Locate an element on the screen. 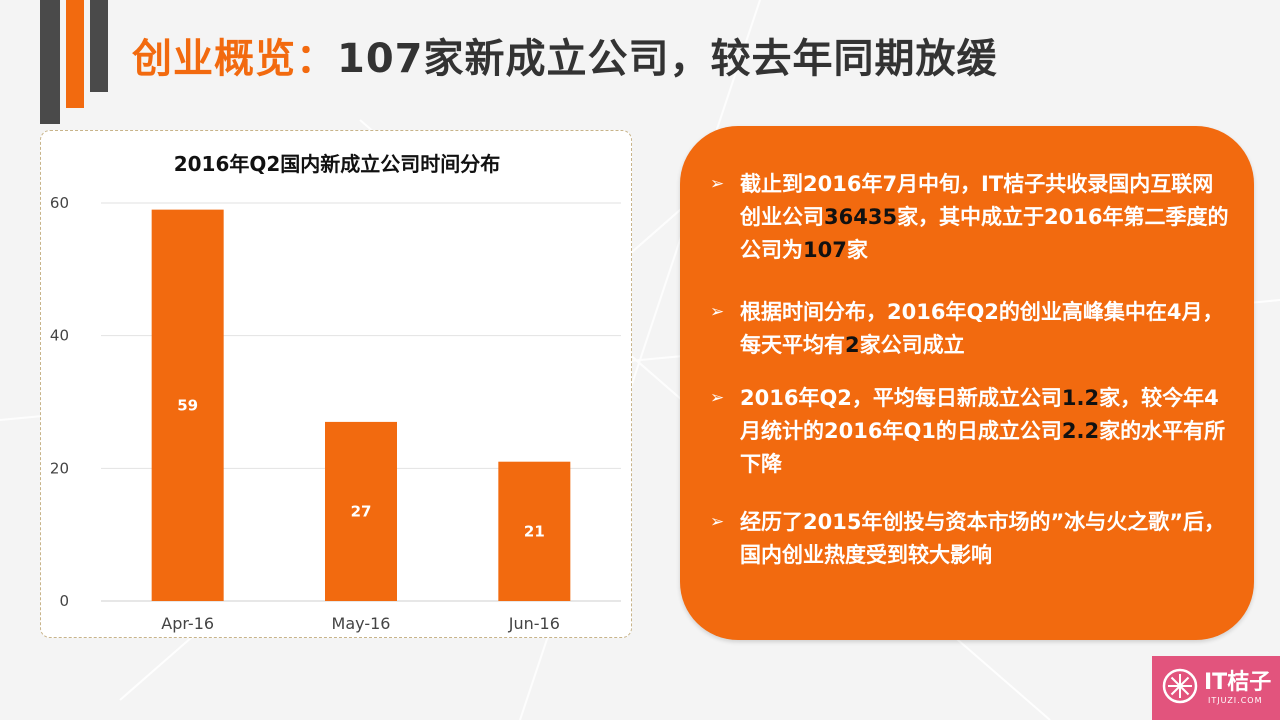 Image resolution: width=1280 pixels, height=720 pixels. y-tick-label: 40 is located at coordinates (59, 336).